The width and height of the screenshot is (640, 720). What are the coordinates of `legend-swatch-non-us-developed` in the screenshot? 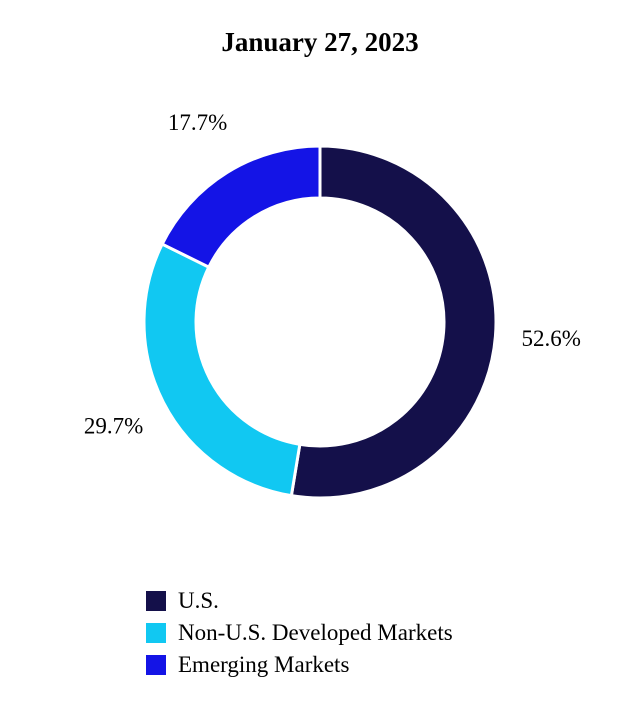 It's located at (156, 633).